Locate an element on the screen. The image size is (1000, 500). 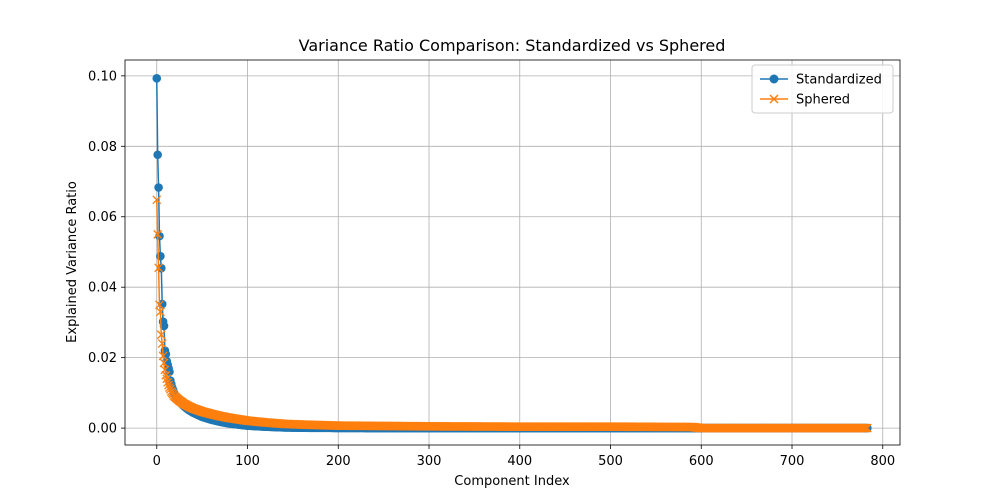
y-tick-label: 0.08 is located at coordinates (102, 147).